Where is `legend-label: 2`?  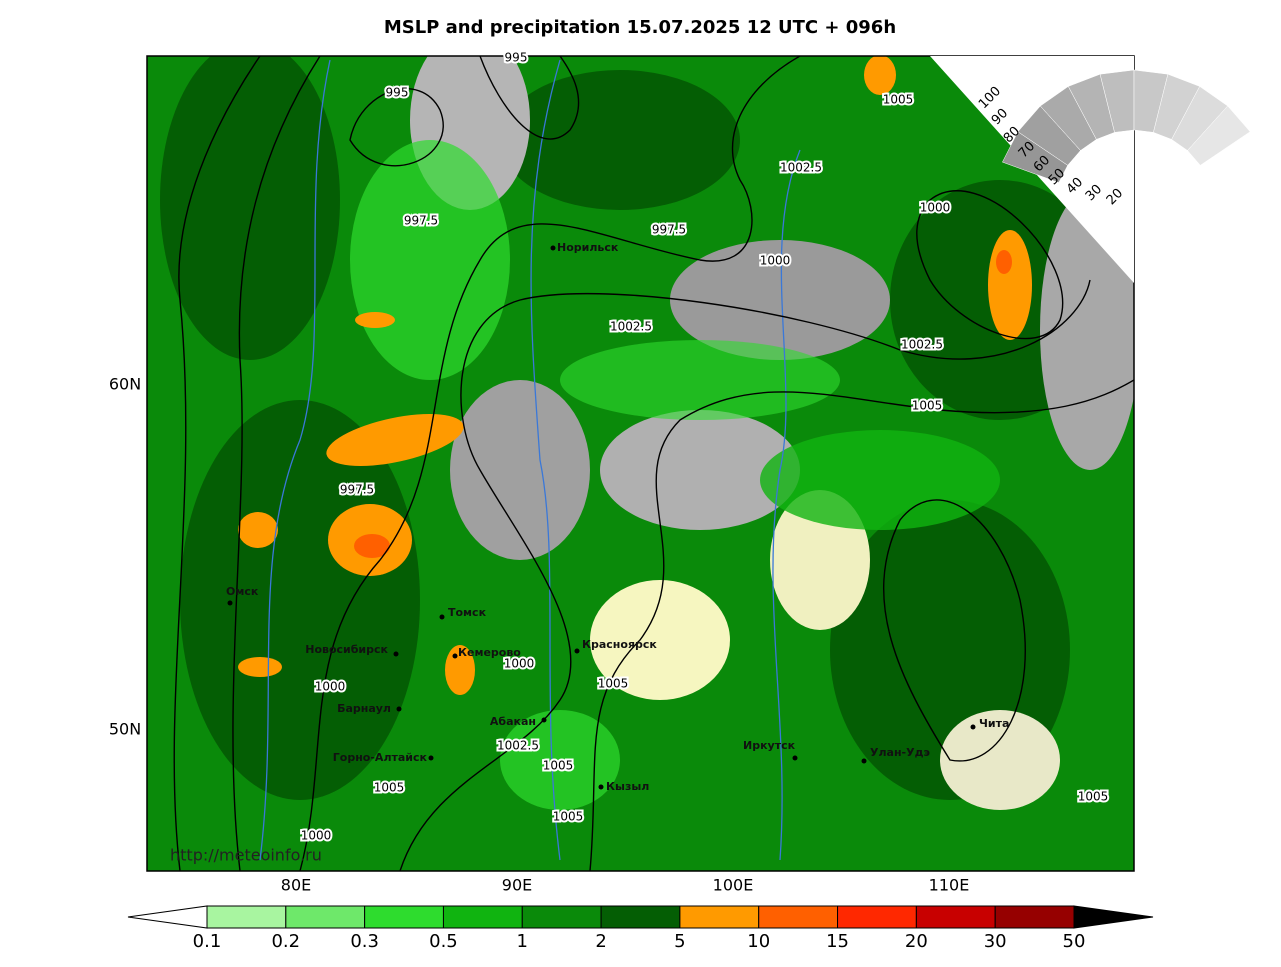
legend-label: 2 is located at coordinates (600, 941).